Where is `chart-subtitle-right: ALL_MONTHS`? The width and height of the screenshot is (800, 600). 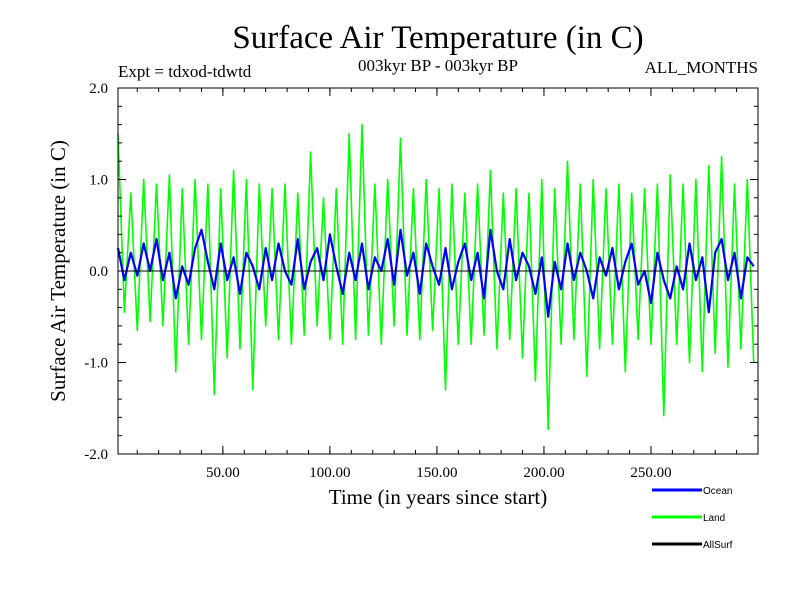 chart-subtitle-right: ALL_MONTHS is located at coordinates (701, 67).